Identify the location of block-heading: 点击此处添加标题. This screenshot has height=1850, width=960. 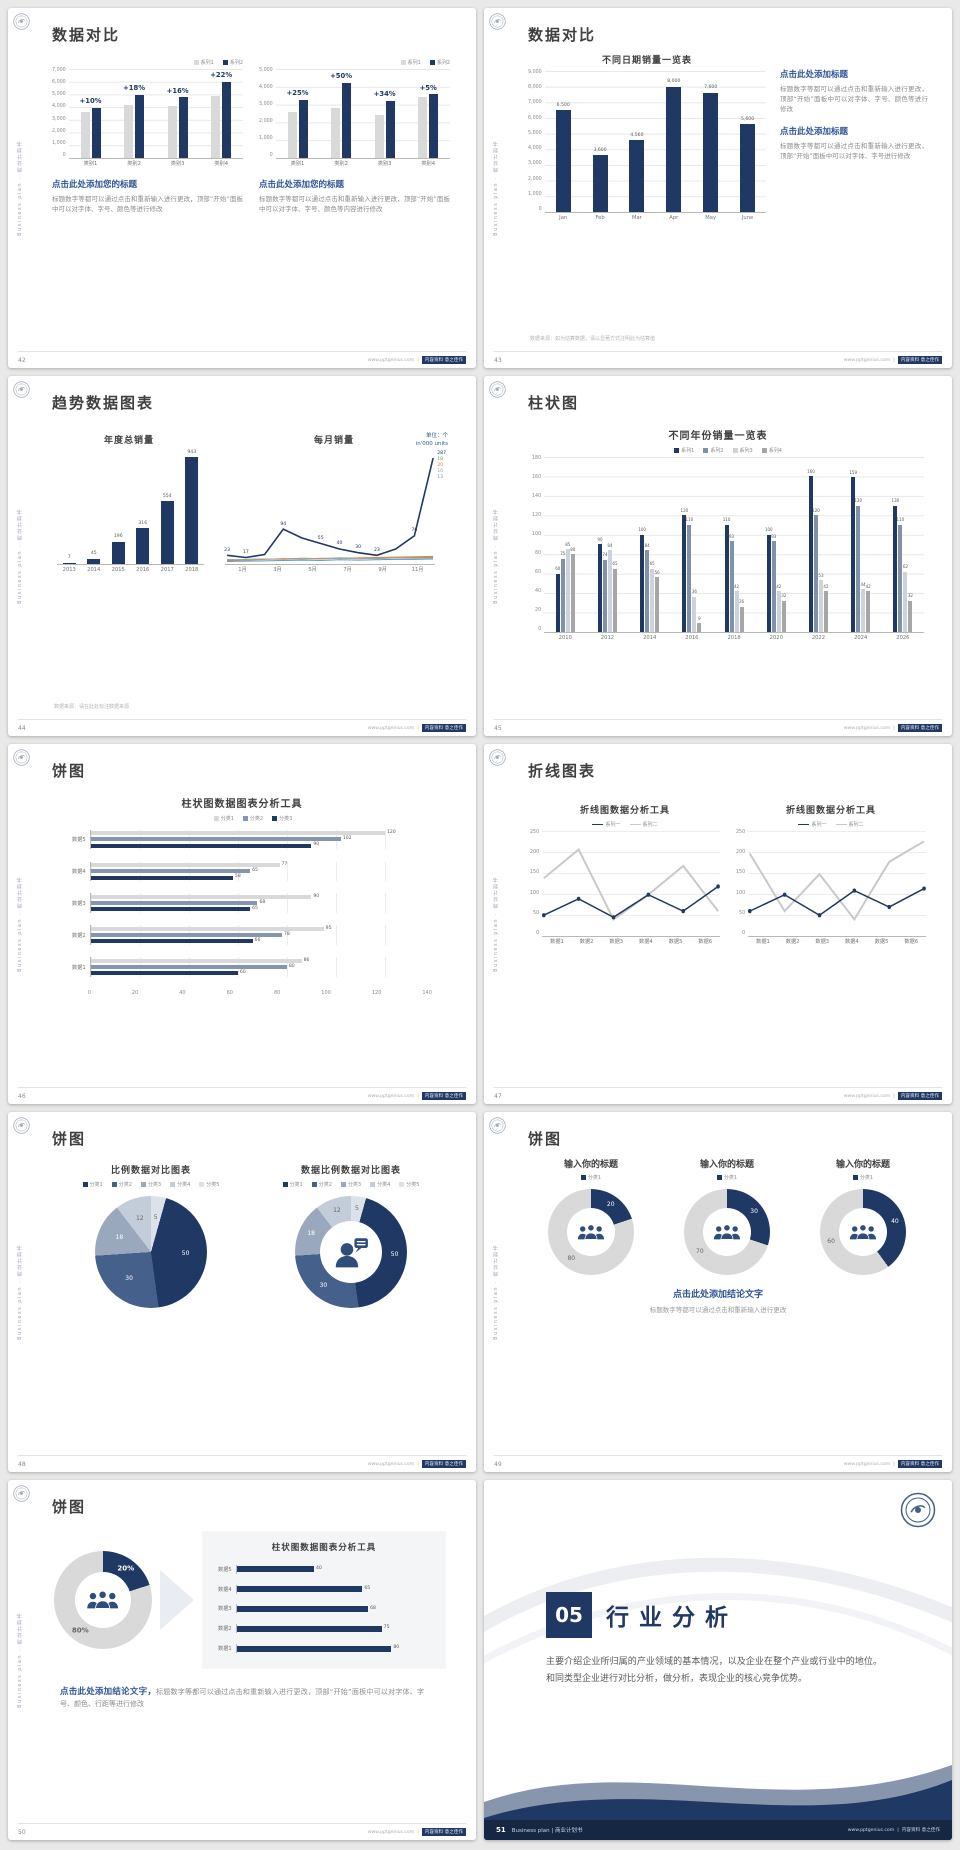
(814, 132).